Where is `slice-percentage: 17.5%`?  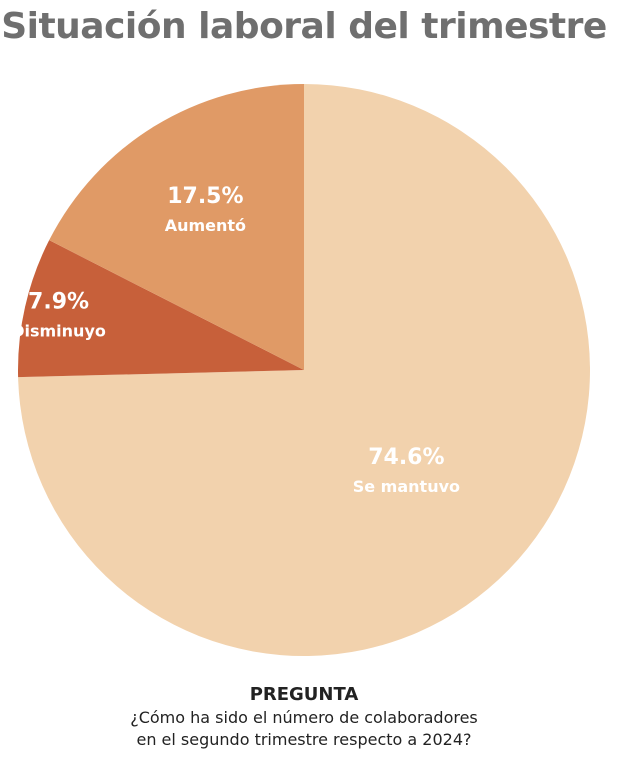
slice-percentage: 17.5% is located at coordinates (205, 196).